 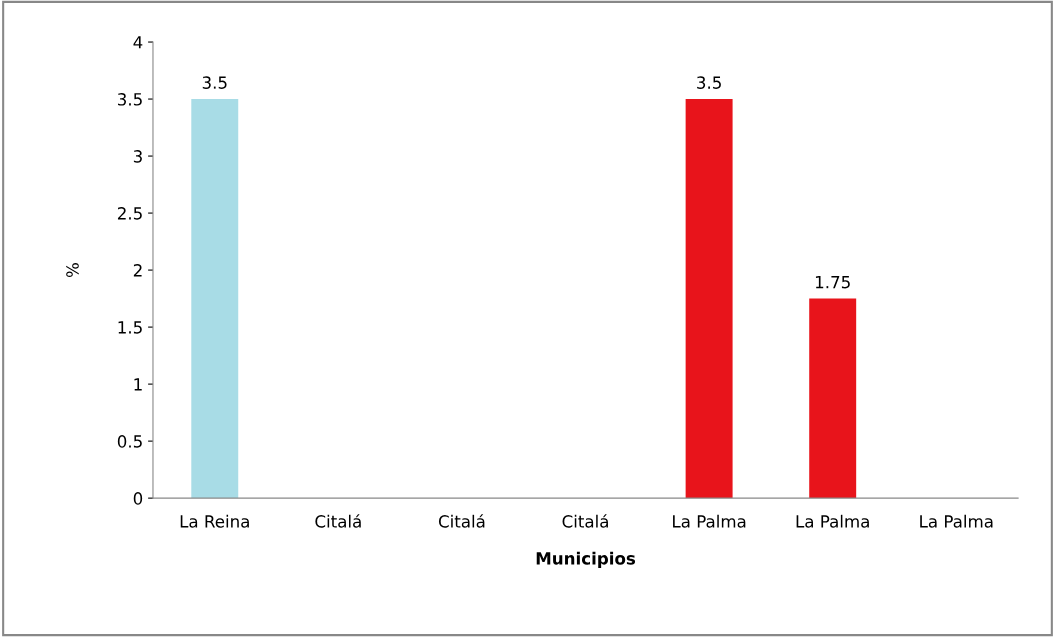 What do you see at coordinates (586, 559) in the screenshot?
I see `x-axis-title: Municipios` at bounding box center [586, 559].